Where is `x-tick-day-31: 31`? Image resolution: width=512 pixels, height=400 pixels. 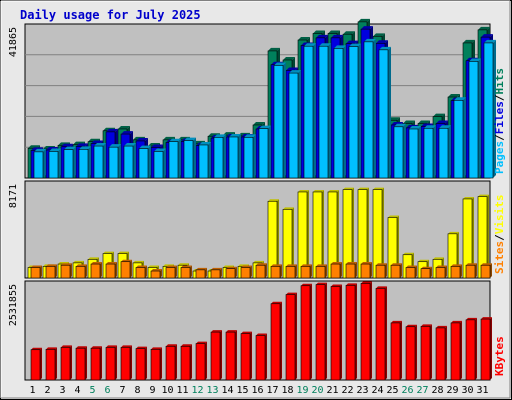 x-tick-day-31: 31 is located at coordinates (482, 390).